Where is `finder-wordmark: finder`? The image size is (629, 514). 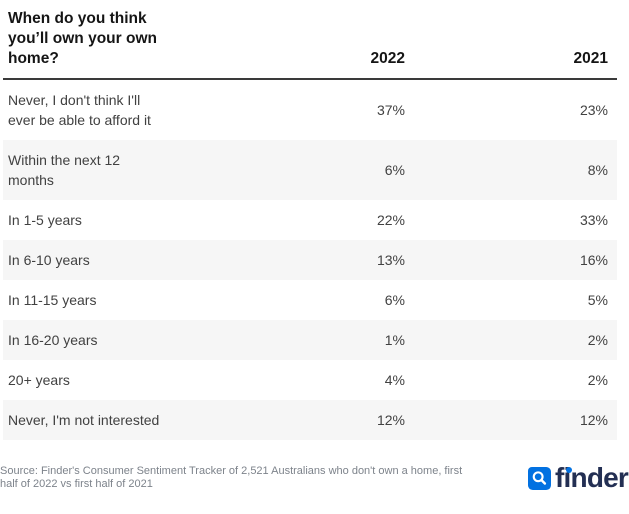 finder-wordmark: finder is located at coordinates (592, 477).